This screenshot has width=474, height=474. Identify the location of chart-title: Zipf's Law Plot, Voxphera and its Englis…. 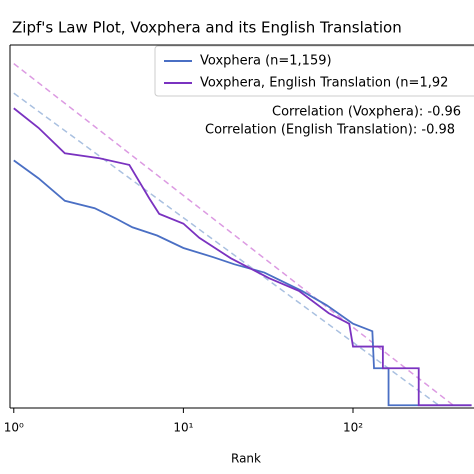
(207, 28).